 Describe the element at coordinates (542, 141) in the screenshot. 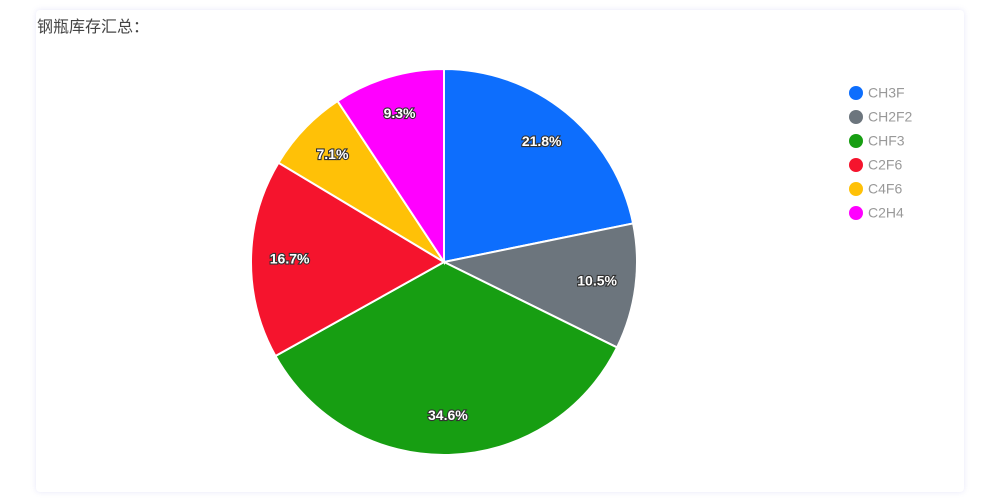

I see `value-label: 21.8%` at that location.